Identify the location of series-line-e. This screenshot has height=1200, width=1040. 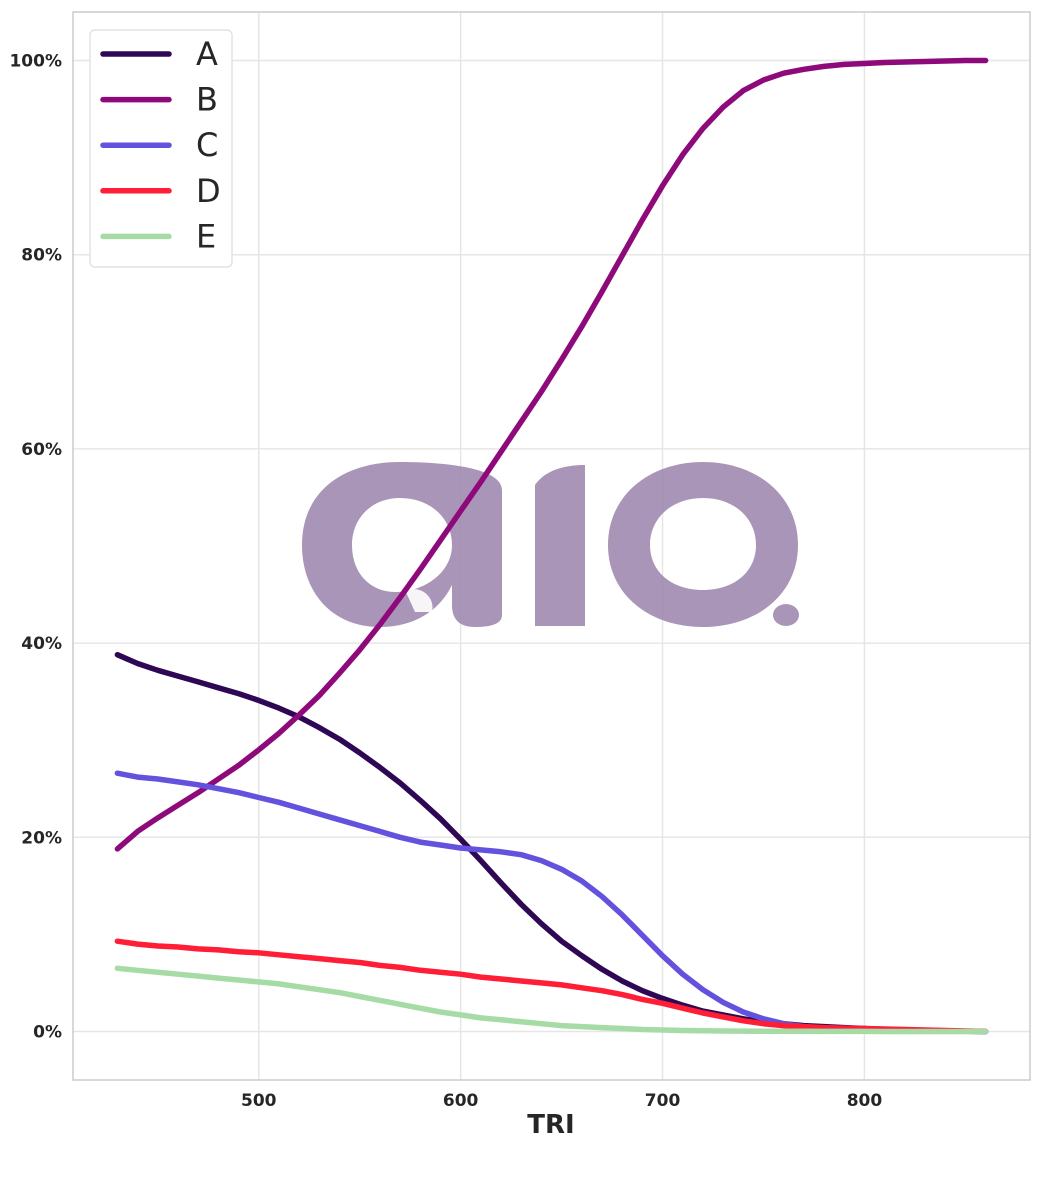
(551, 1000).